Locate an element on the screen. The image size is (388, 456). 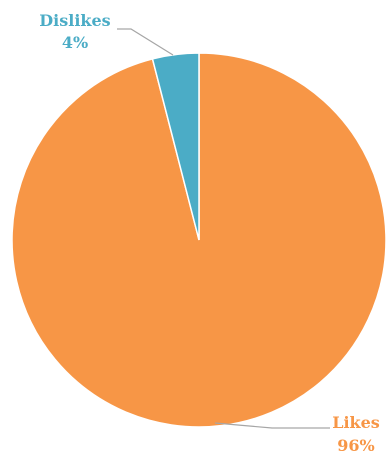
pie-slice-dislikes is located at coordinates (175, 146).